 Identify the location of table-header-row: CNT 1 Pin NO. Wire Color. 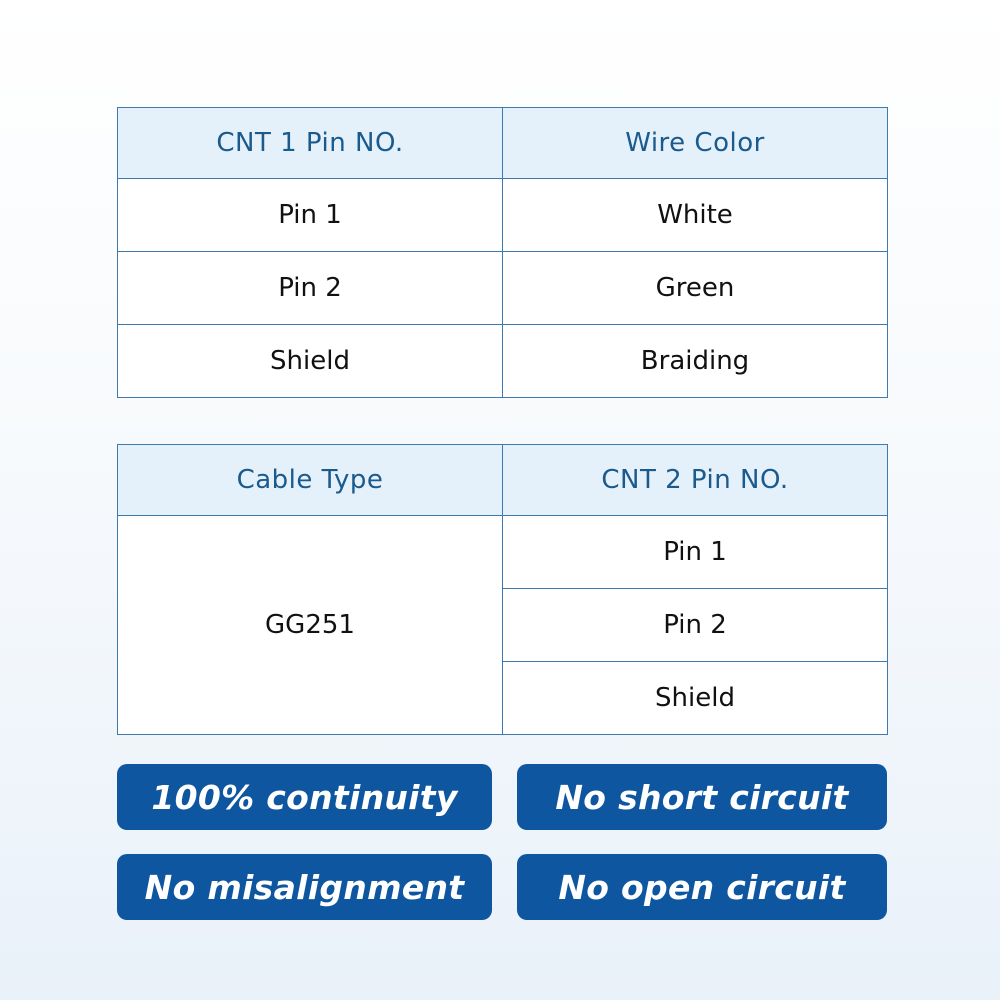
(502, 143).